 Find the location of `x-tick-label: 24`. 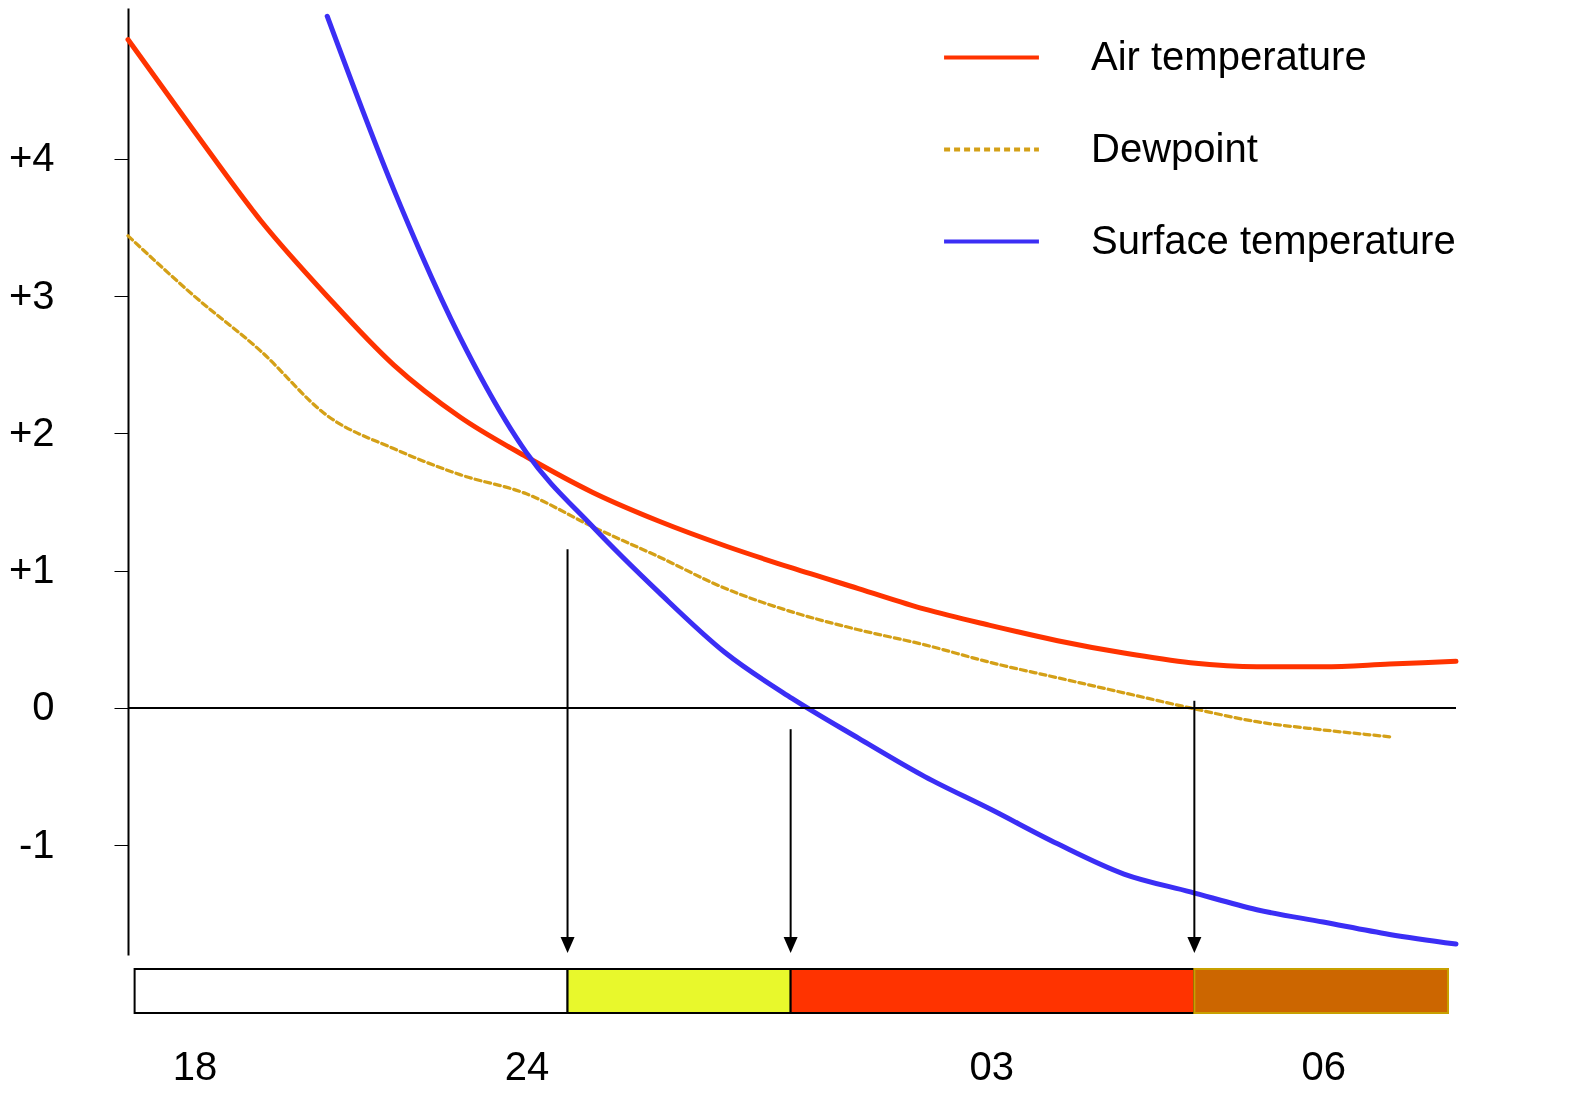

x-tick-label: 24 is located at coordinates (527, 1065).